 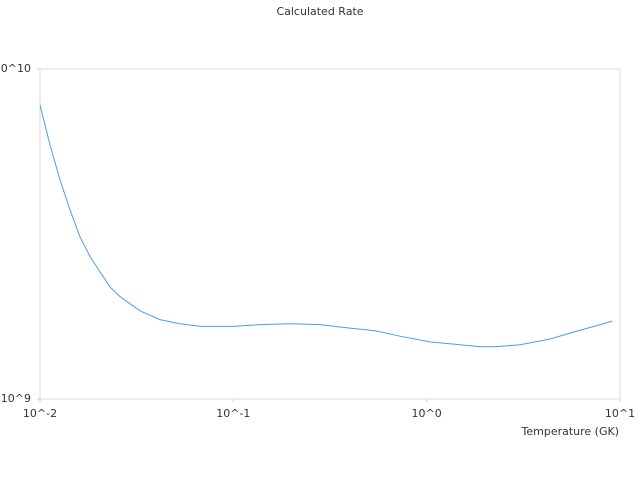 What do you see at coordinates (40, 413) in the screenshot?
I see `x-tick-label: 10^-2` at bounding box center [40, 413].